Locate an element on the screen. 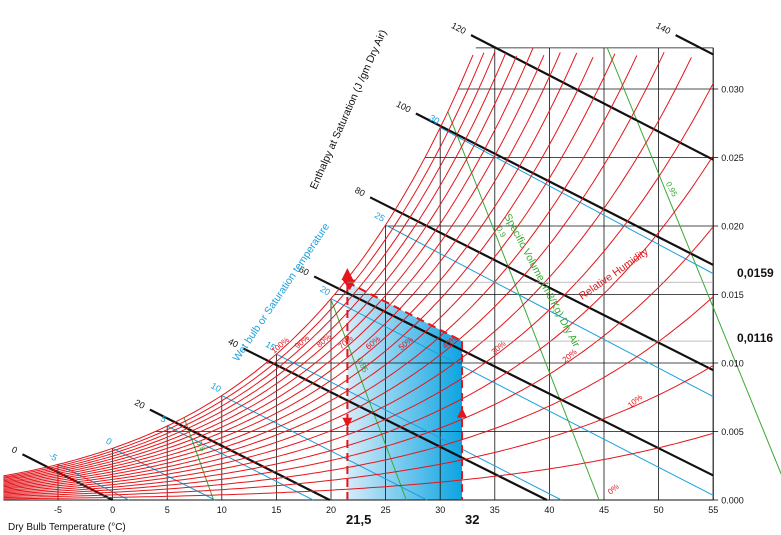  y-tick-label: 0.015 is located at coordinates (732, 295).